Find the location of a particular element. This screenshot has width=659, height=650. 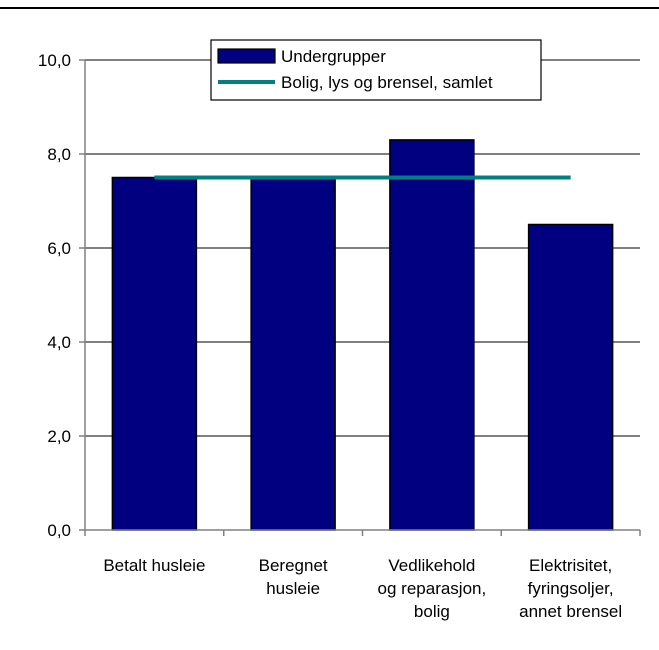

legend-label: Undergrupper is located at coordinates (333, 56).